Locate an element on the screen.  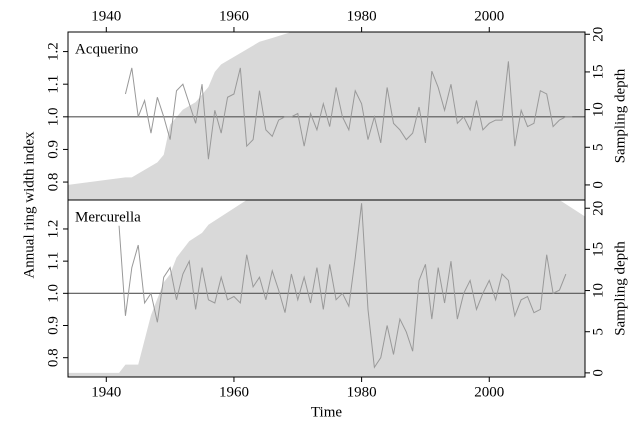
y-axis-label: Annual ring width index is located at coordinates (29, 205).